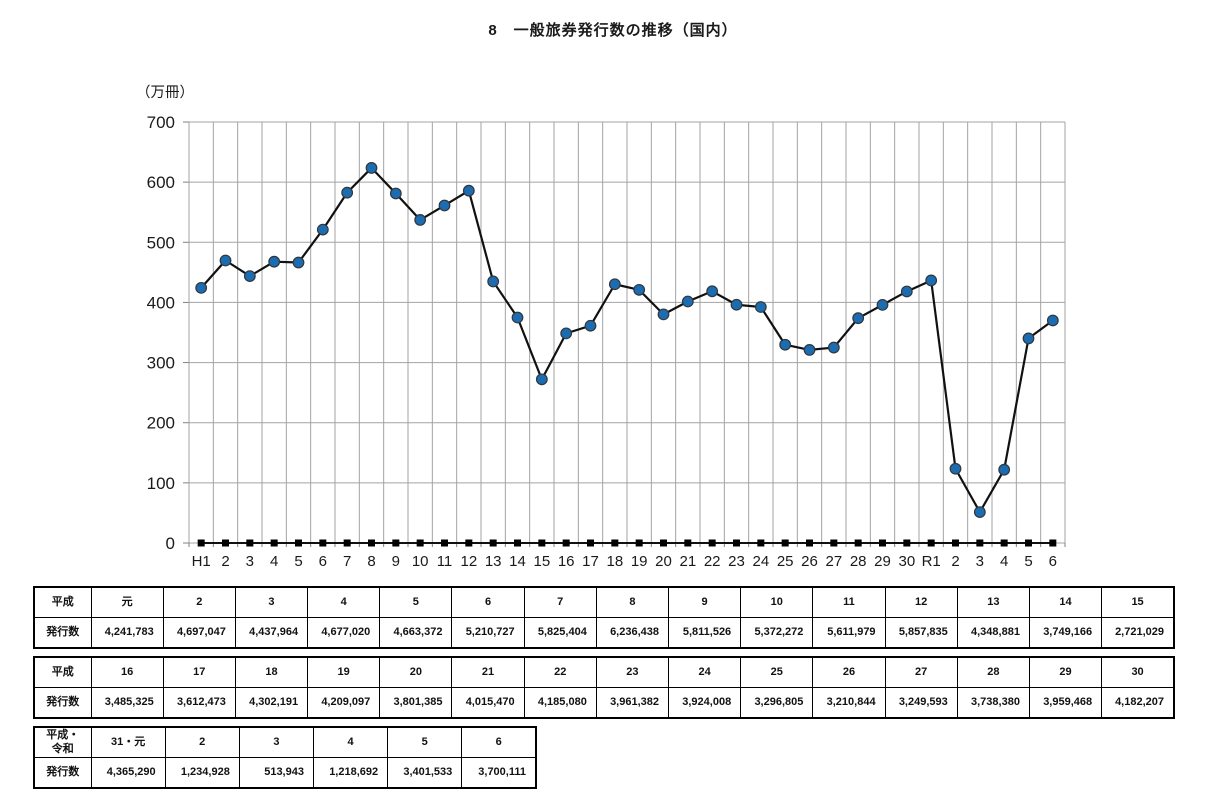  What do you see at coordinates (445, 561) in the screenshot?
I see `x-tick-label: 11` at bounding box center [445, 561].